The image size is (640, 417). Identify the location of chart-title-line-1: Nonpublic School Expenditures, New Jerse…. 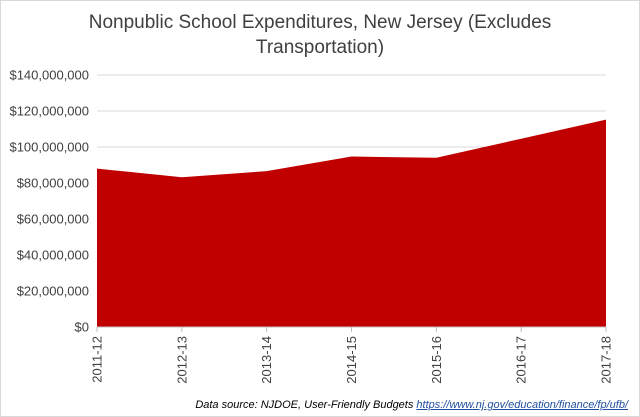
(320, 22).